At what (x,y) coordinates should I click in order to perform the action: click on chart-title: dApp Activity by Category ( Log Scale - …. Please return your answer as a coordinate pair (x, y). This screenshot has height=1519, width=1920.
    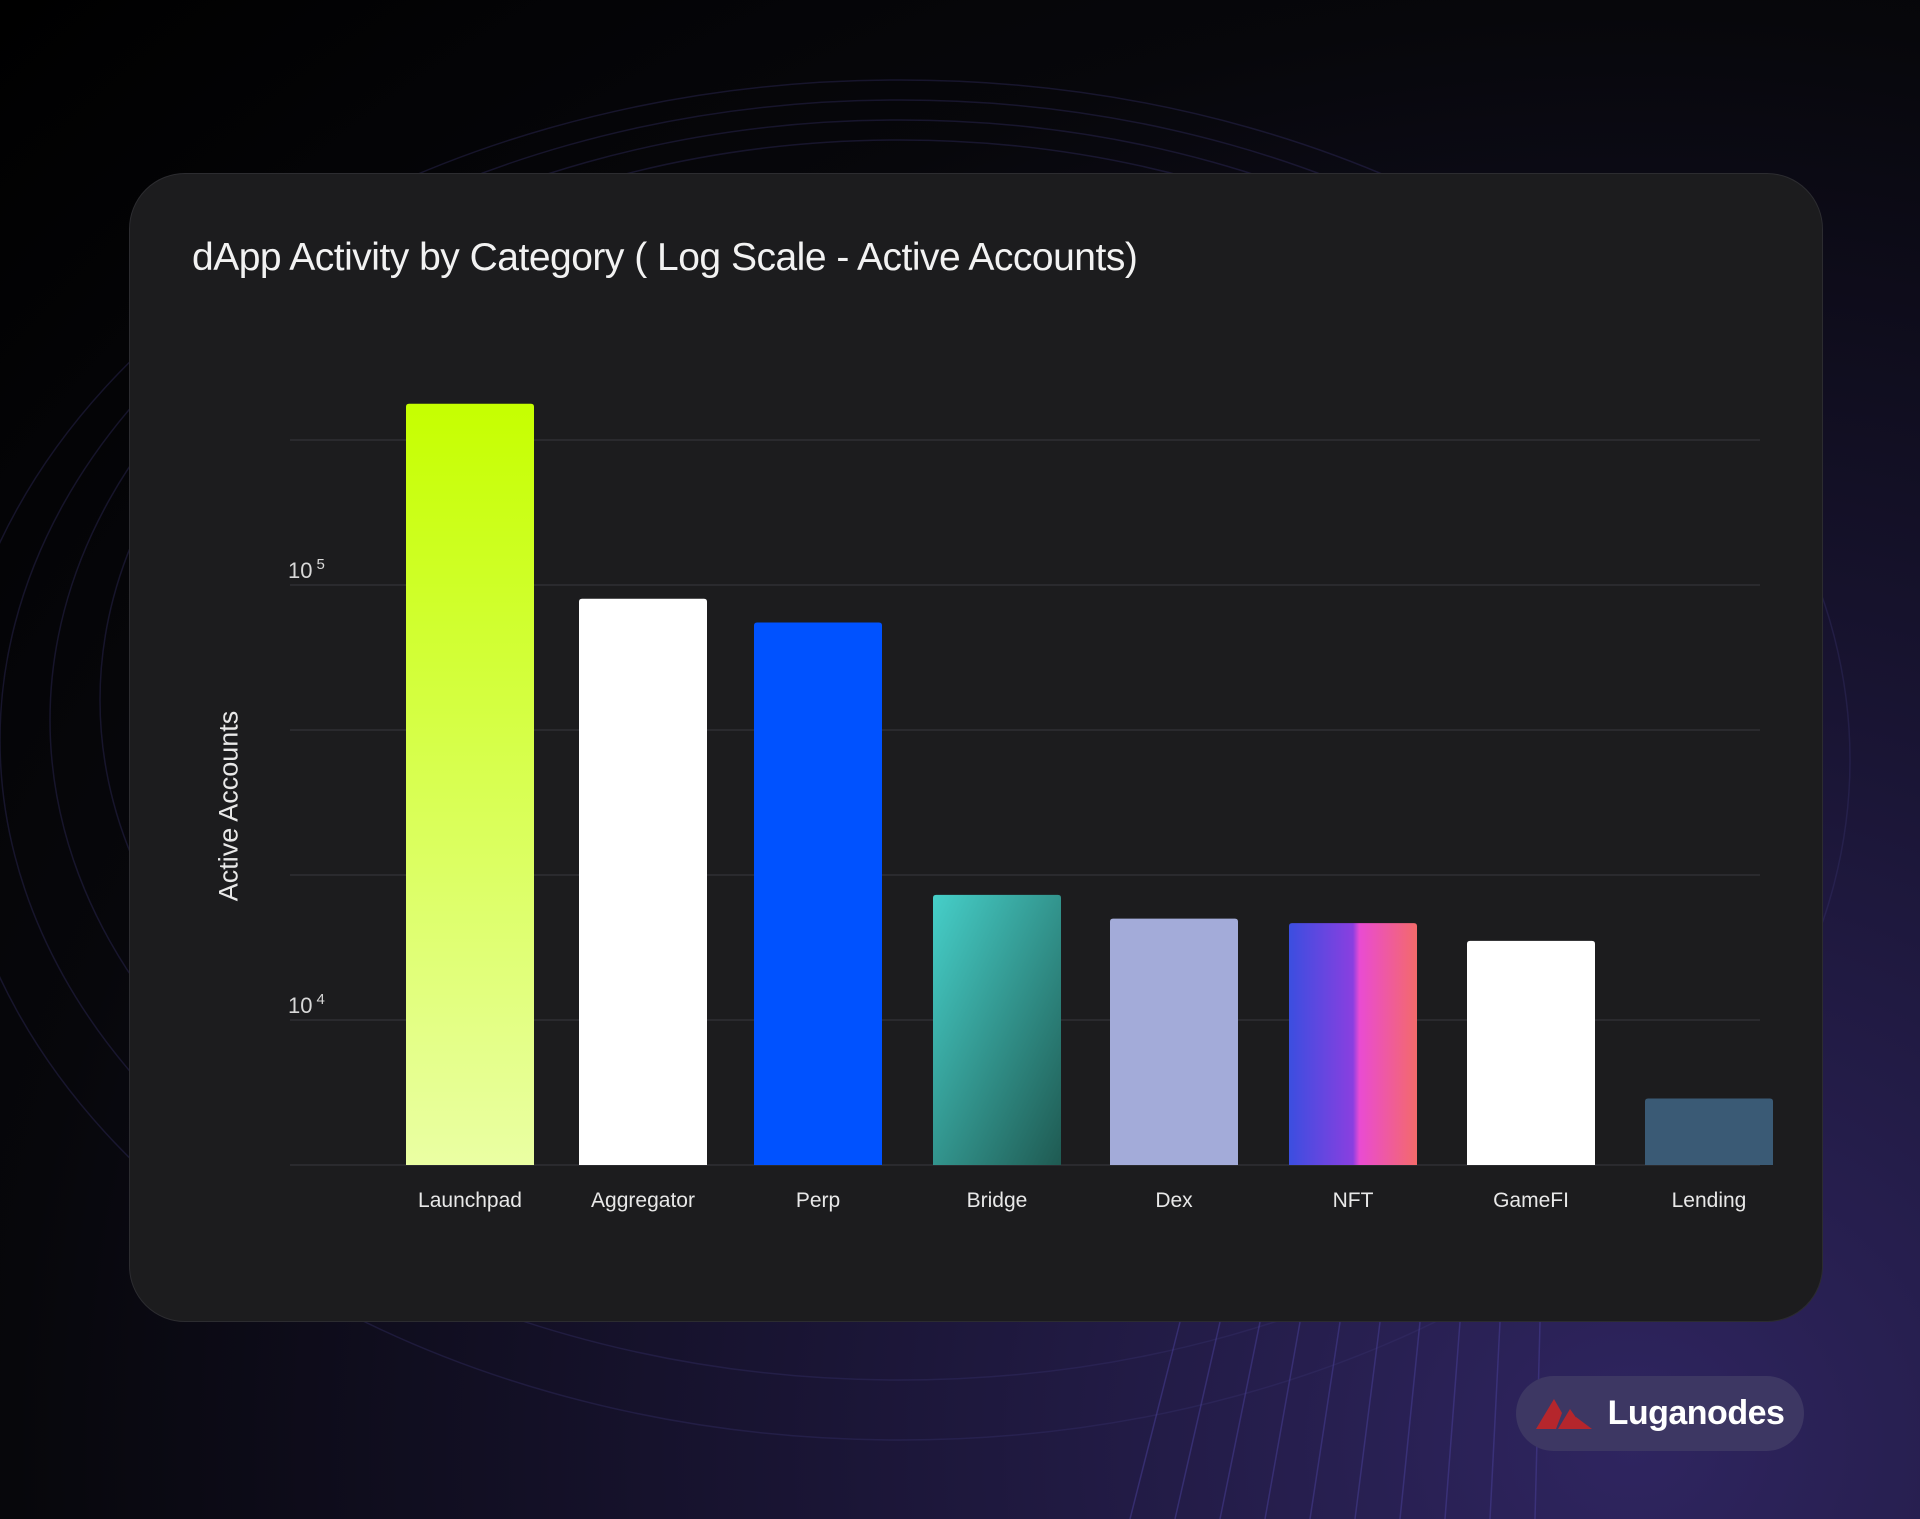
    Looking at the image, I should click on (665, 257).